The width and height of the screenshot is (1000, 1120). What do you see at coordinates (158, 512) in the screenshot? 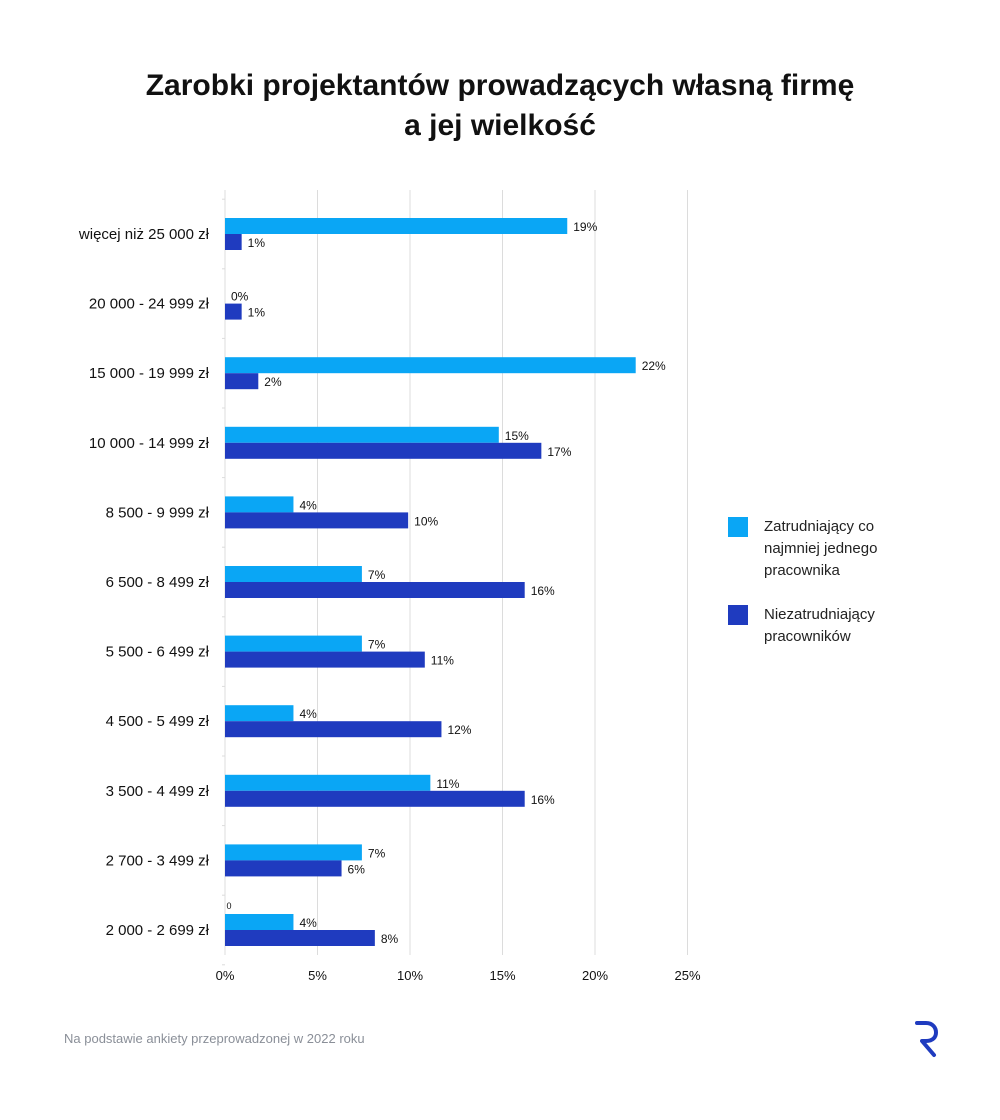
I see `category-label-4: 8 500 - 9 999 zł` at bounding box center [158, 512].